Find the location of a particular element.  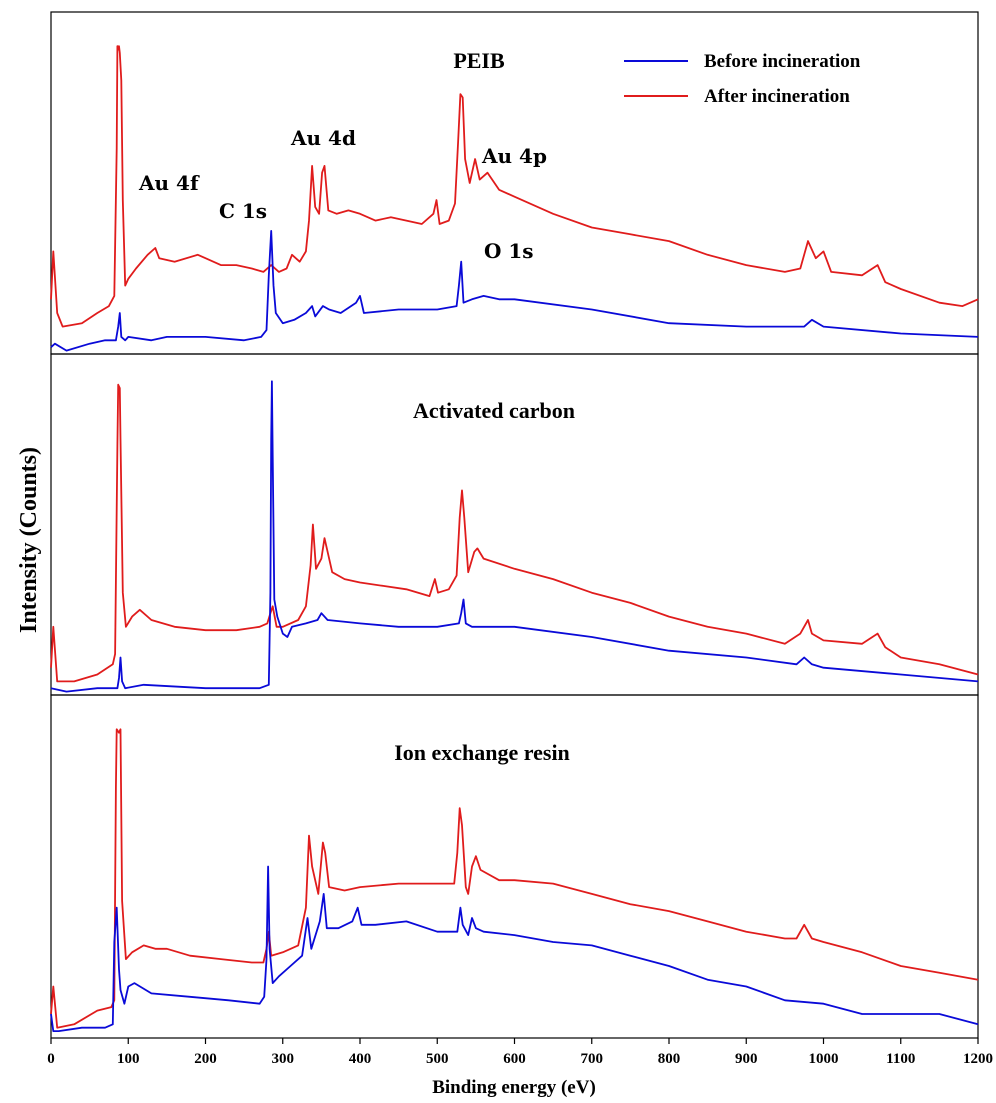

x-tick-label: 1100 is located at coordinates (900, 1059).